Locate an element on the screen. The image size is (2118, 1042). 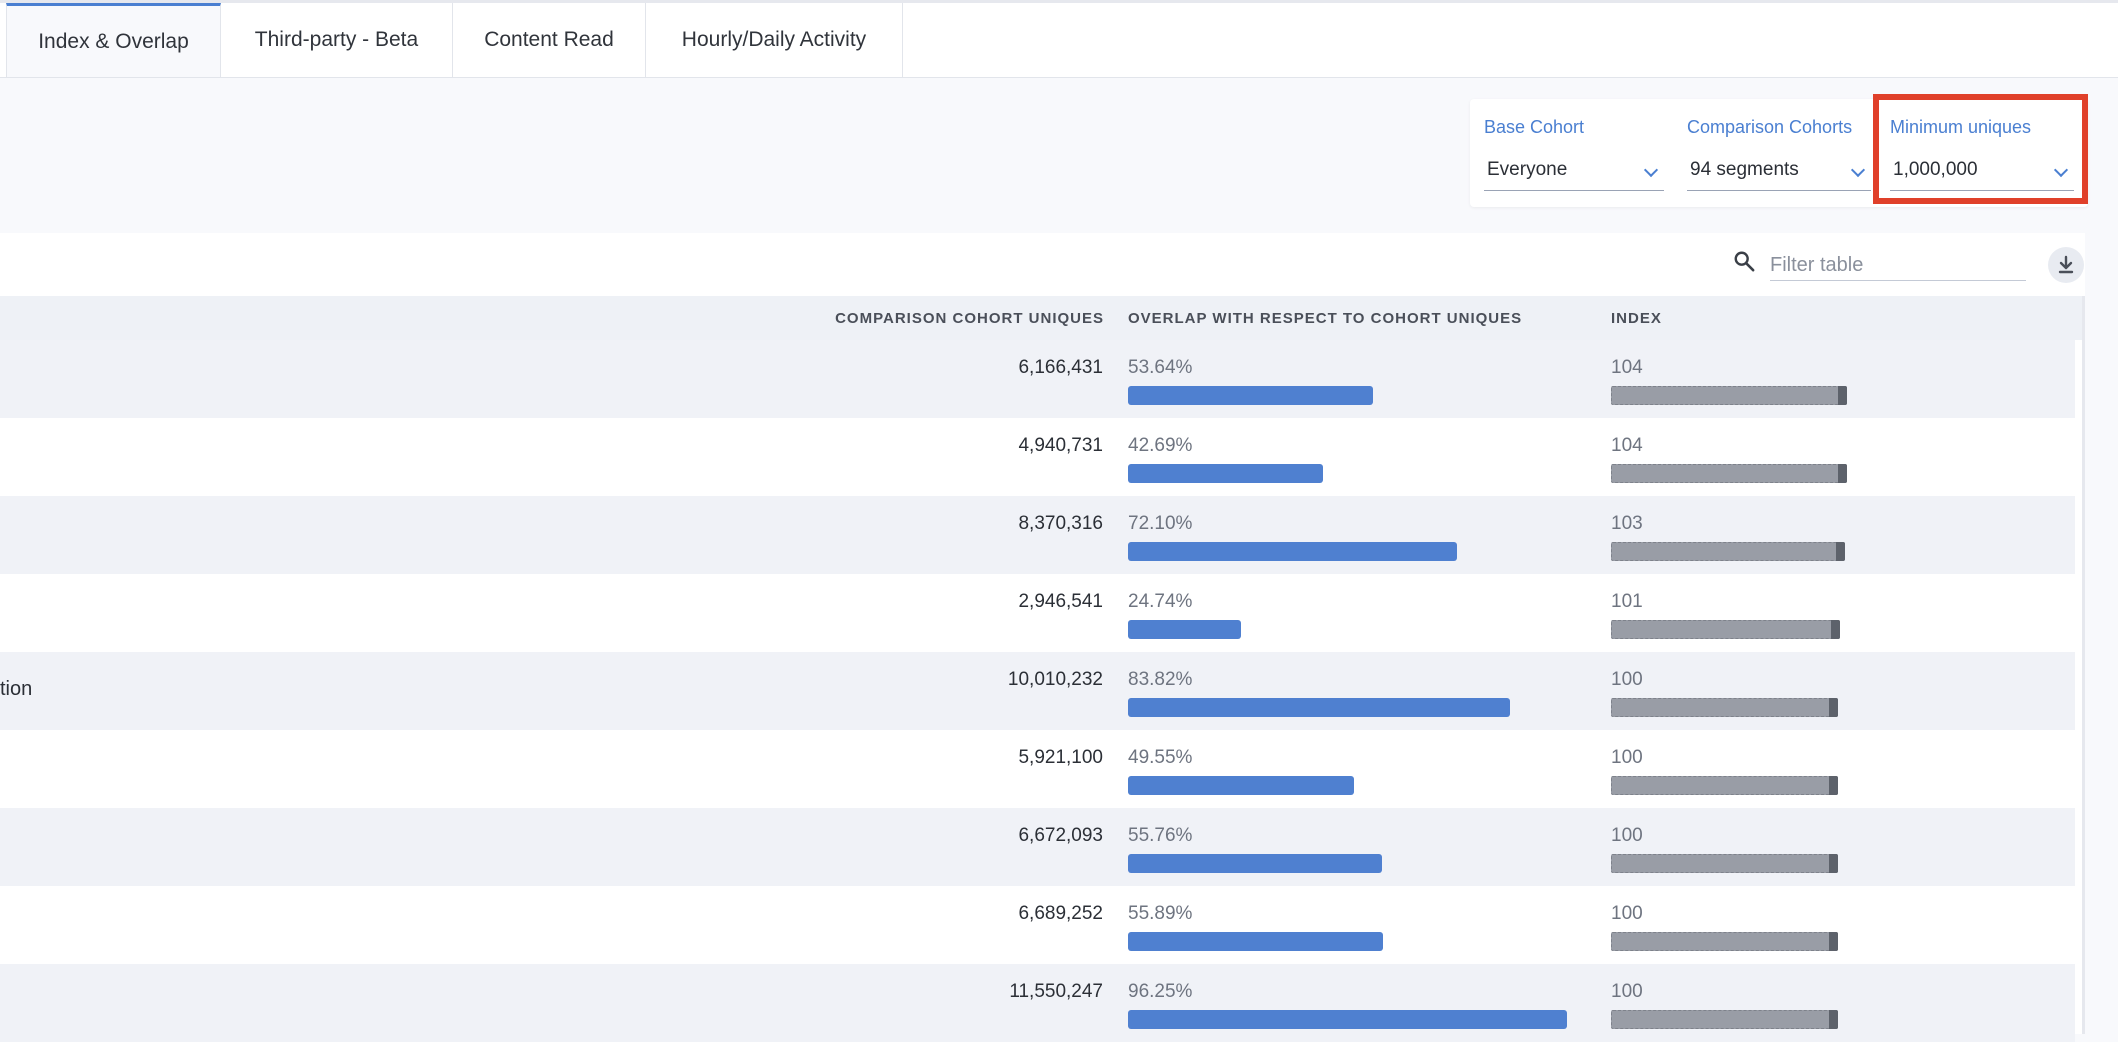
overlap-value: 55.76% is located at coordinates (1160, 835).